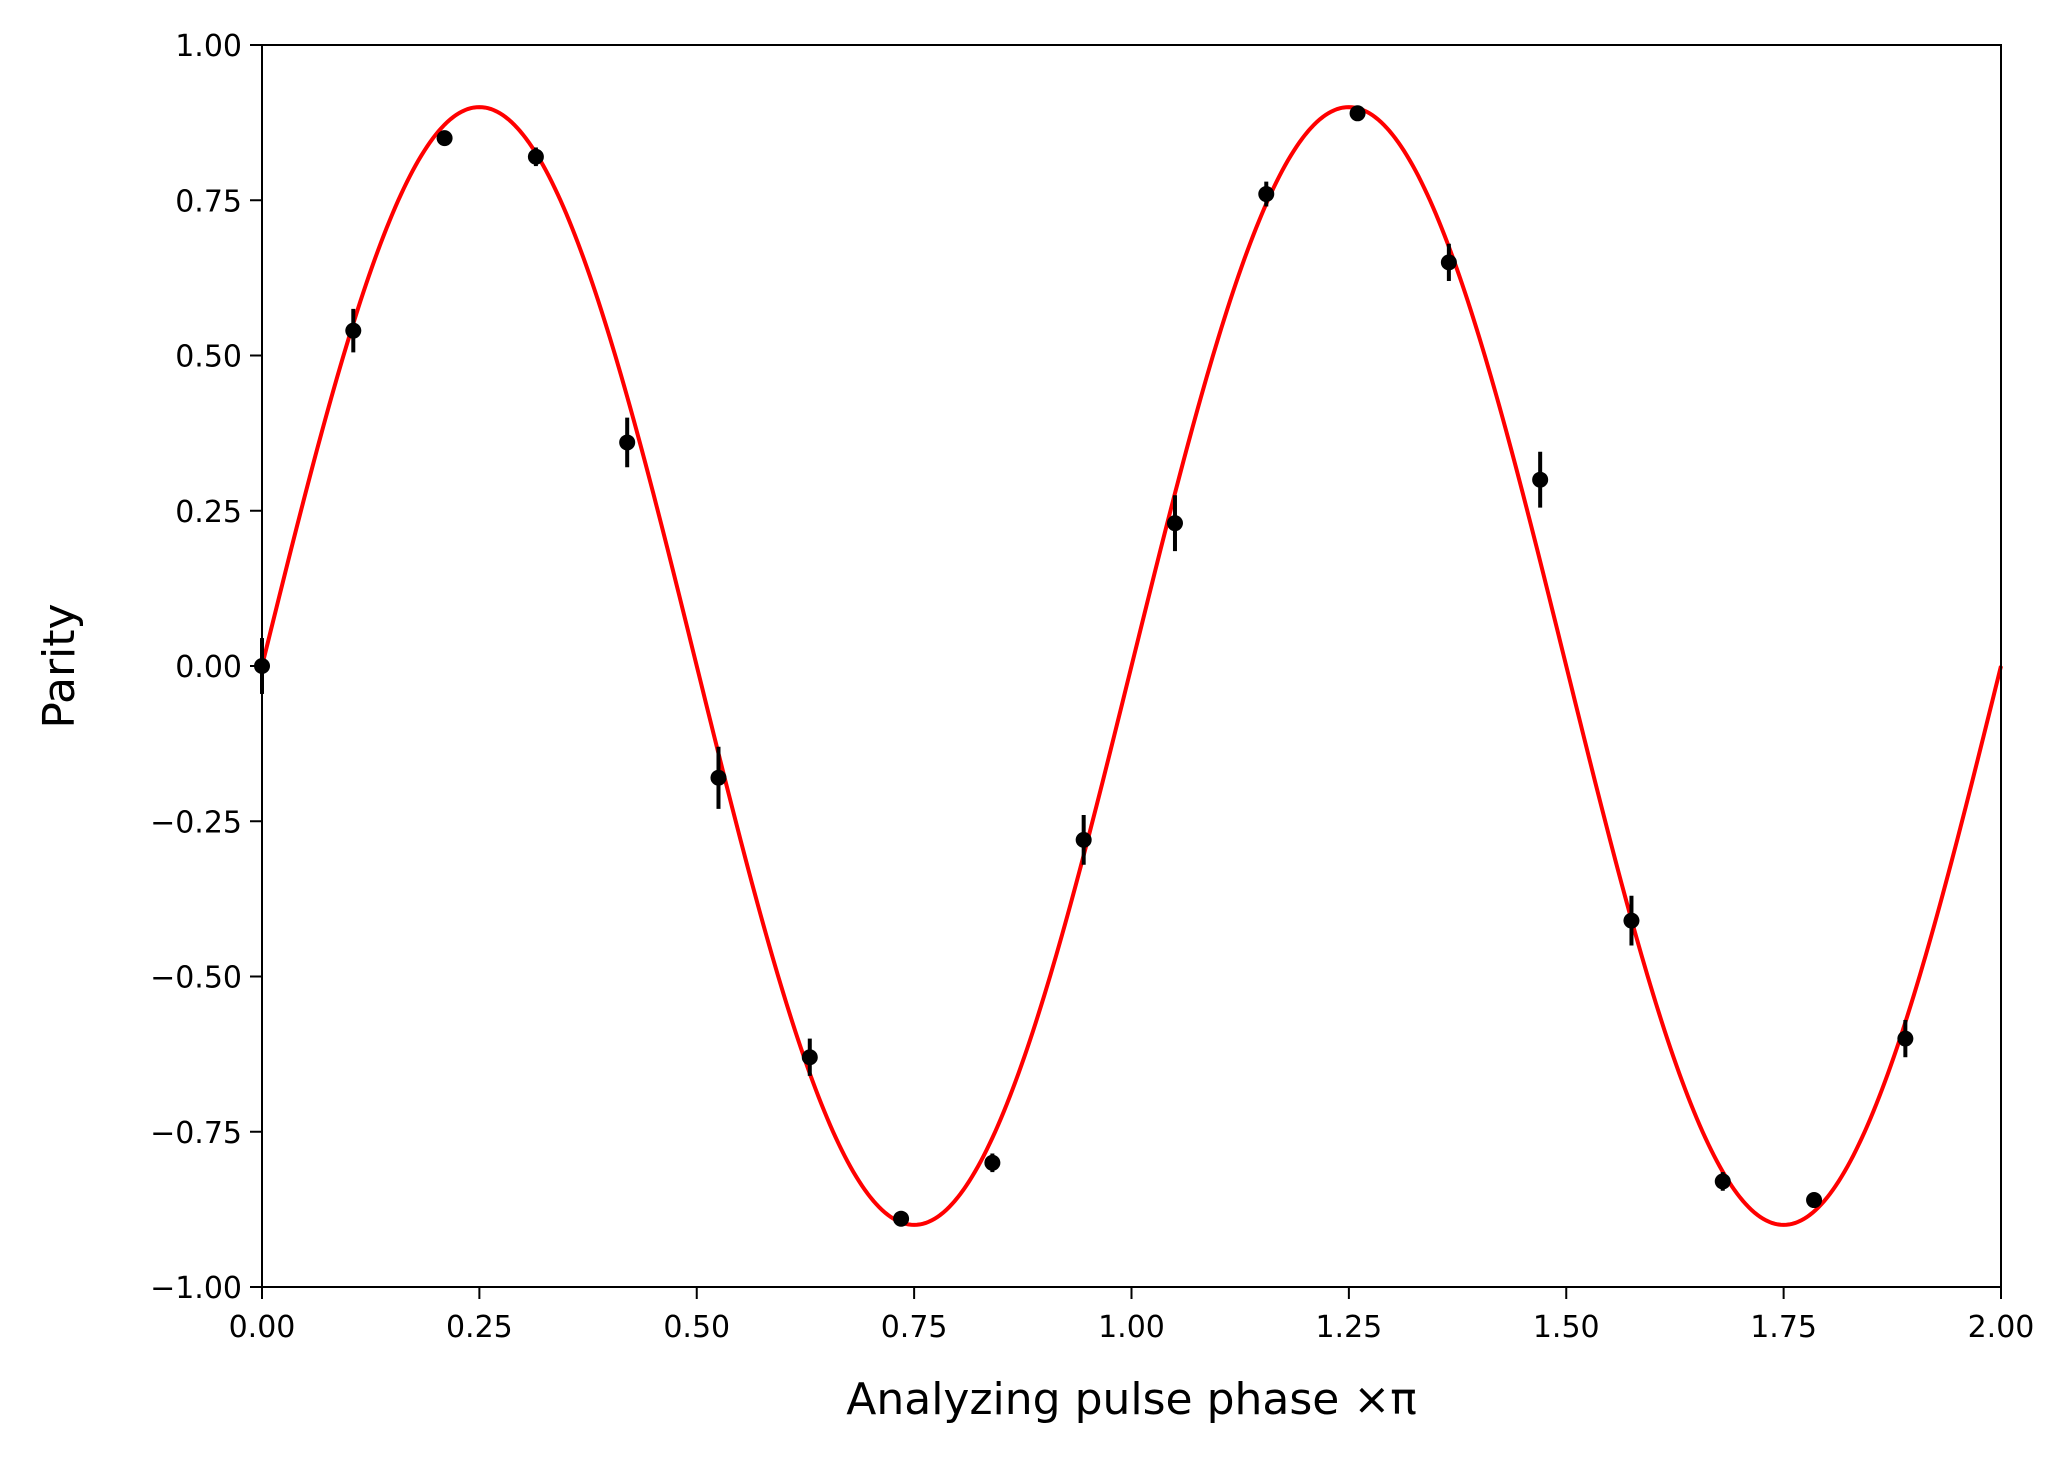 The image size is (2069, 1459). Describe the element at coordinates (262, 1327) in the screenshot. I see `x-tick-label: 0.00` at that location.